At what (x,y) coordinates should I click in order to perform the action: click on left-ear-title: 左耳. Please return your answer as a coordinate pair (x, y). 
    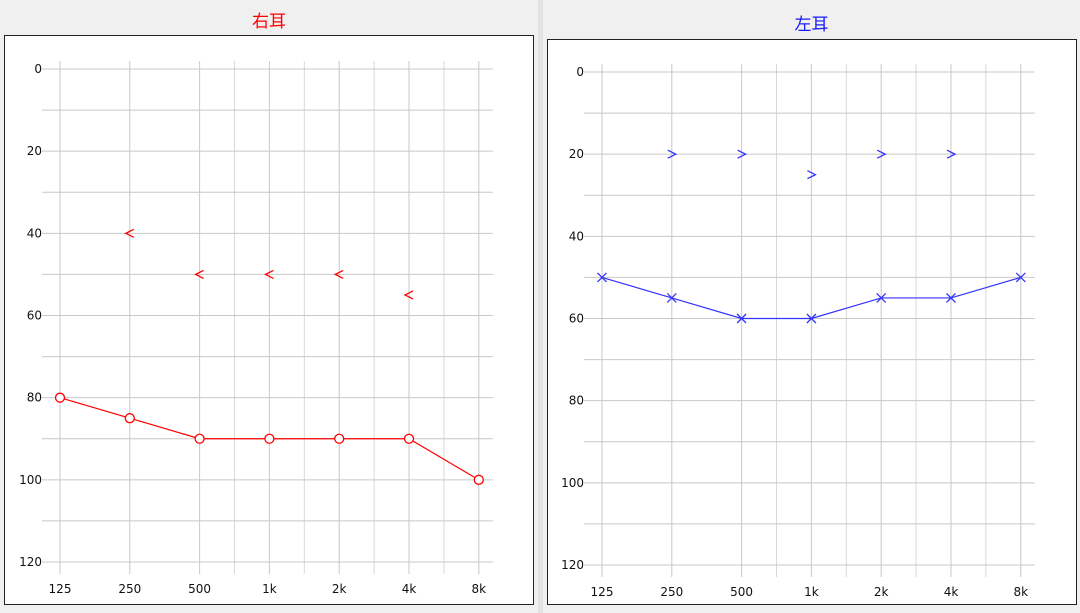
    Looking at the image, I should click on (811, 25).